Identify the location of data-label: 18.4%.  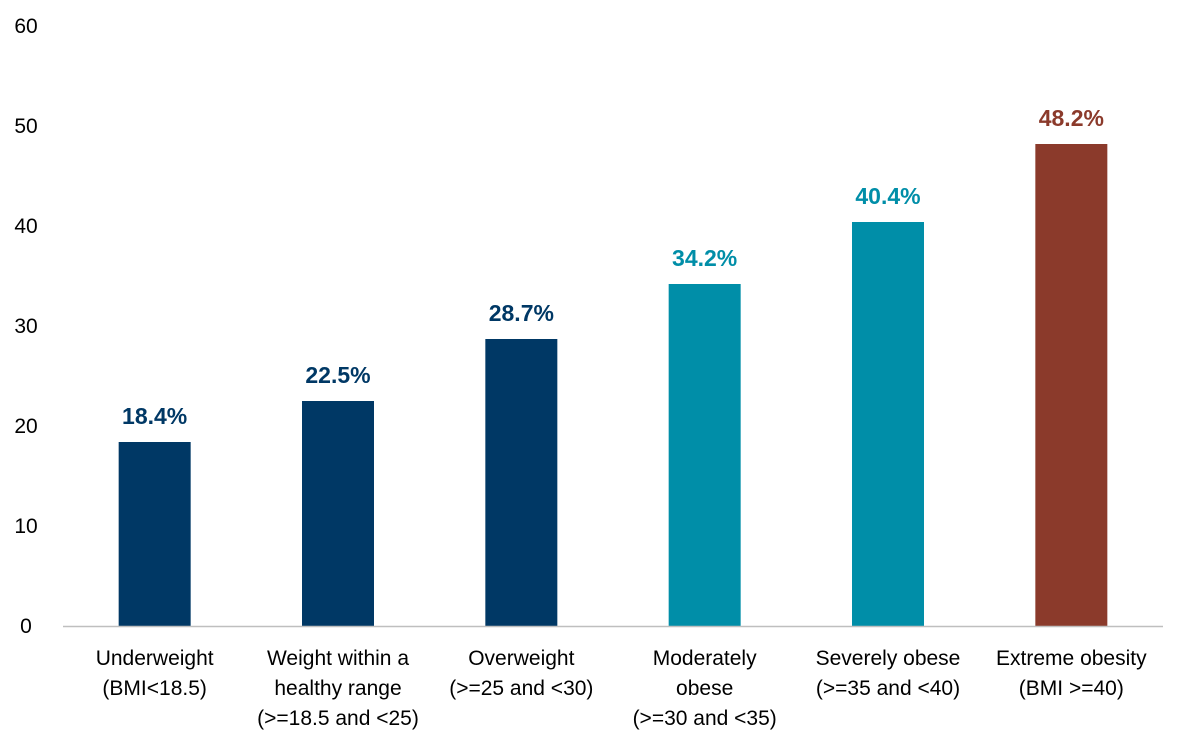
(154, 416).